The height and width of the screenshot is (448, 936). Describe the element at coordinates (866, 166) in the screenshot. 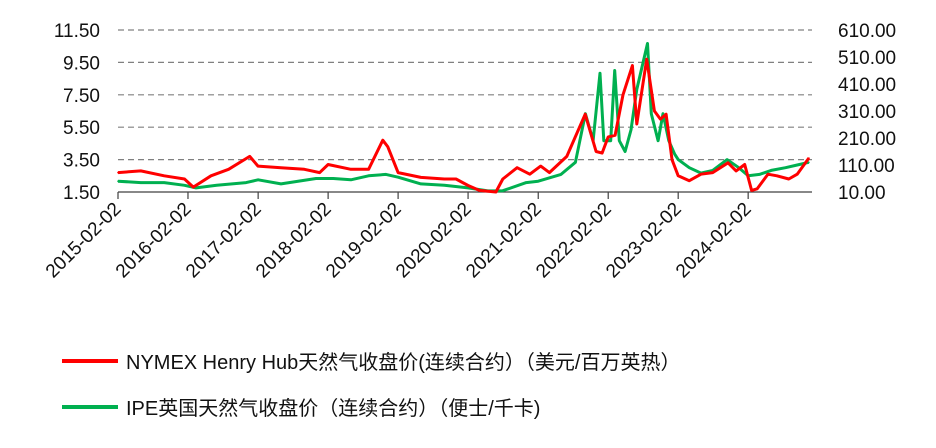

I see `right-tick-label: 110.00` at that location.